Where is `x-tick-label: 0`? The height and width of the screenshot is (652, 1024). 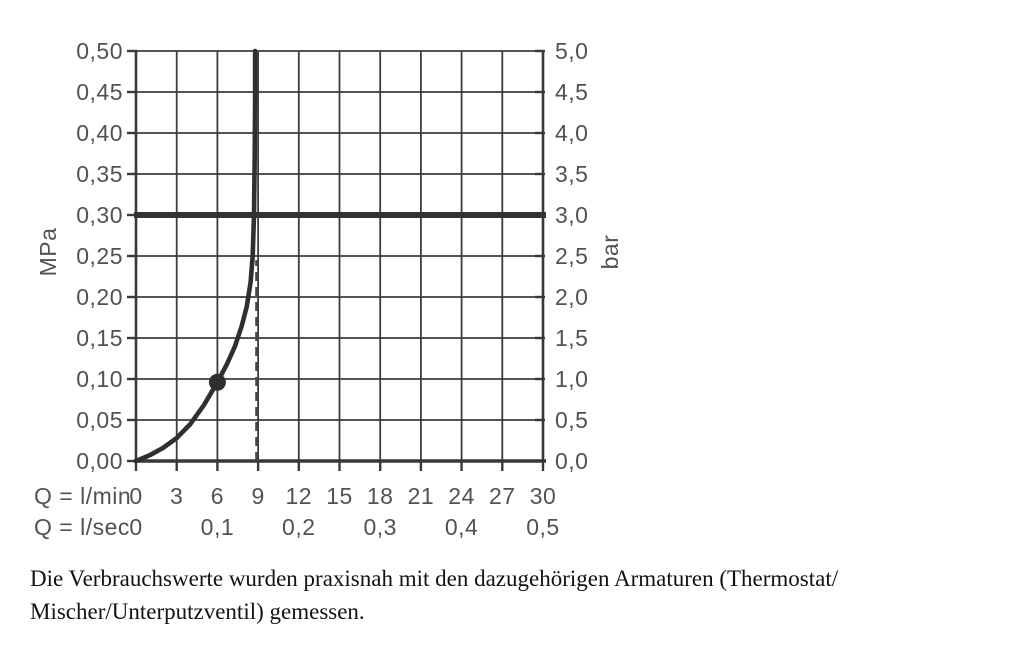
x-tick-label: 0 is located at coordinates (135, 496).